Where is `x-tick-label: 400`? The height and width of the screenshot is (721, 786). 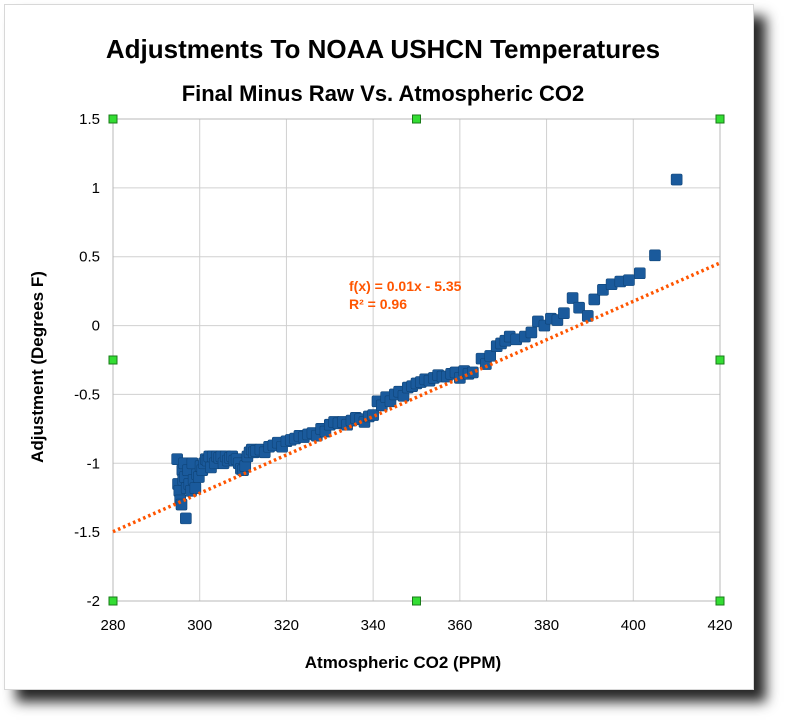 x-tick-label: 400 is located at coordinates (633, 625).